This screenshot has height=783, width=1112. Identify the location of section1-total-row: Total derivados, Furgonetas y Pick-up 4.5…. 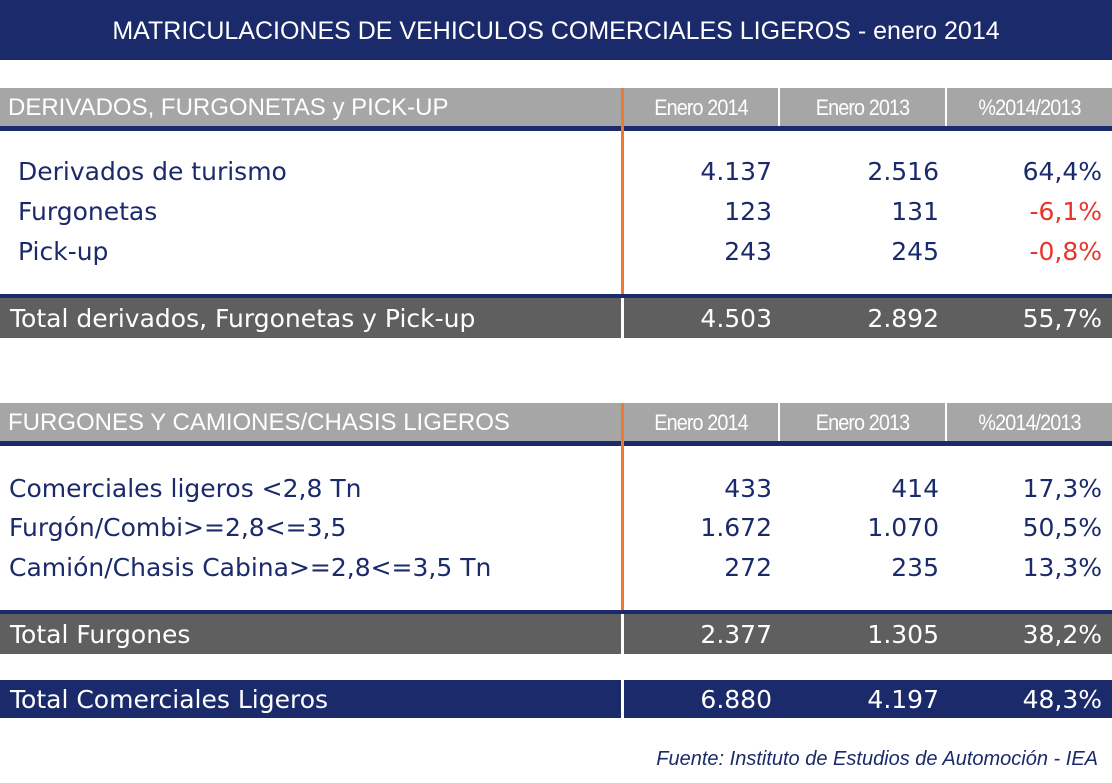
(556, 316).